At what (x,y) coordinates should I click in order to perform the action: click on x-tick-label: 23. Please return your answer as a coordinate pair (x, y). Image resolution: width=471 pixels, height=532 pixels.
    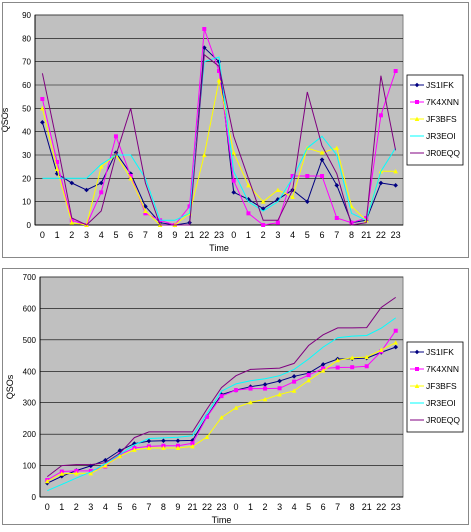
    Looking at the image, I should click on (396, 507).